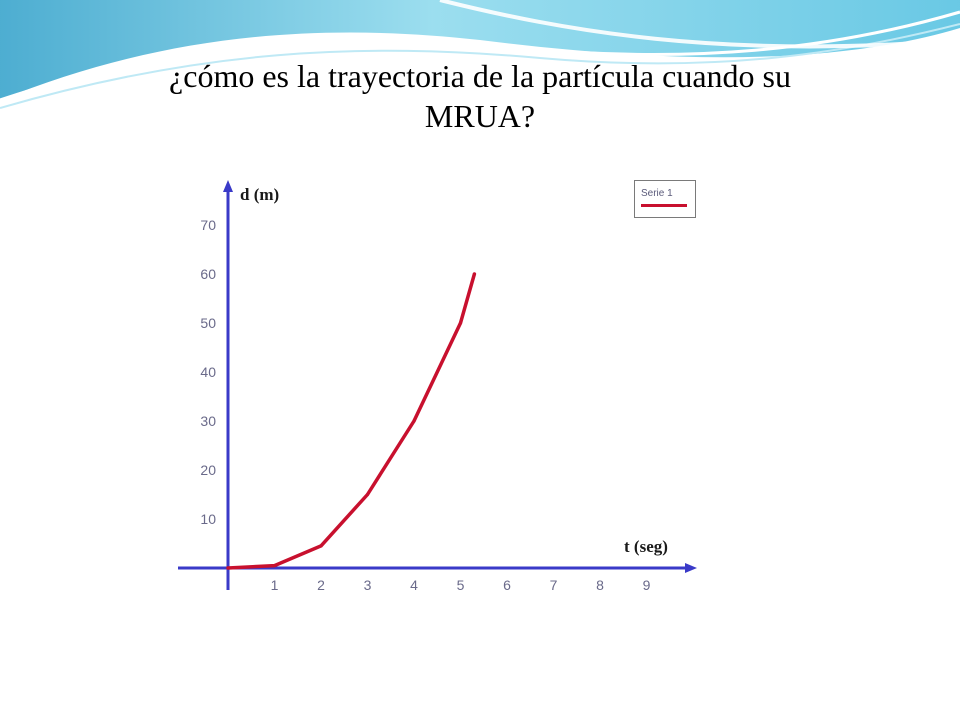 The height and width of the screenshot is (720, 960). What do you see at coordinates (554, 585) in the screenshot?
I see `x-tick-label: 7` at bounding box center [554, 585].